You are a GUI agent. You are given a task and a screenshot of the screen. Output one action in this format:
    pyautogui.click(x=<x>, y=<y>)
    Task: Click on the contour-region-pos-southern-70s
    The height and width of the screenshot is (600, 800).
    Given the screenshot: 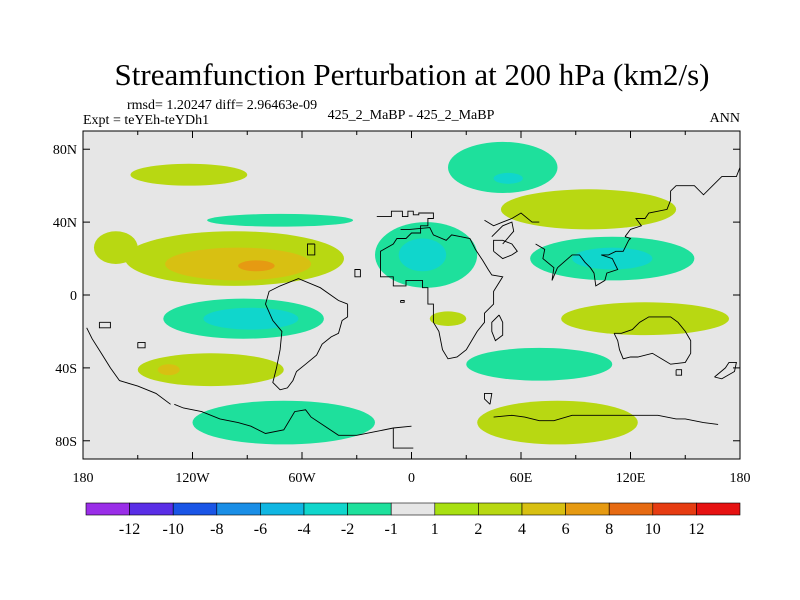 What is the action you would take?
    pyautogui.click(x=557, y=422)
    